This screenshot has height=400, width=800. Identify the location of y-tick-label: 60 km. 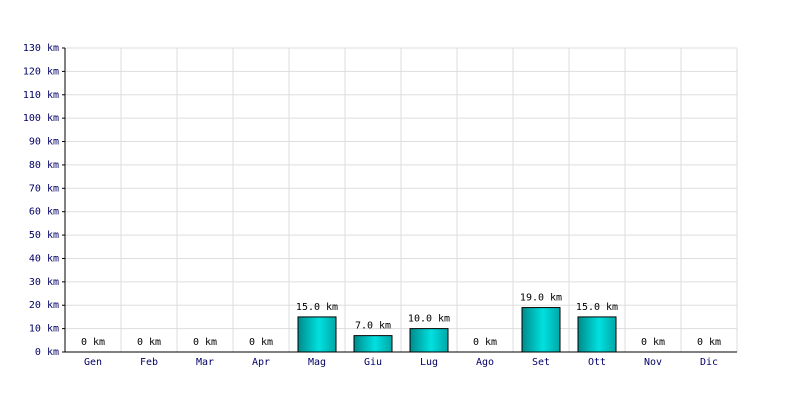
(44, 212).